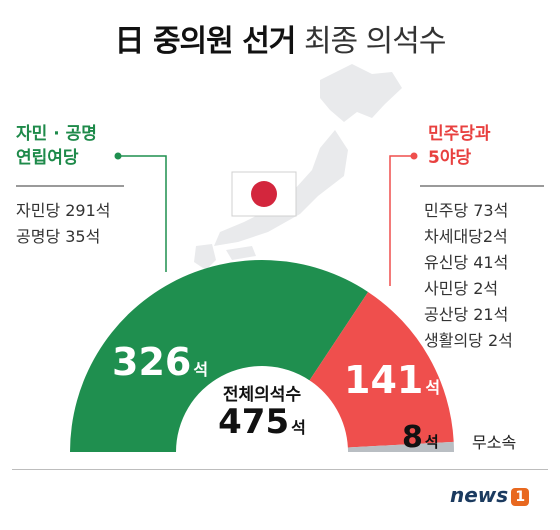 This screenshot has width=560, height=530. I want to click on green-seat-value: 326, so click(152, 362).